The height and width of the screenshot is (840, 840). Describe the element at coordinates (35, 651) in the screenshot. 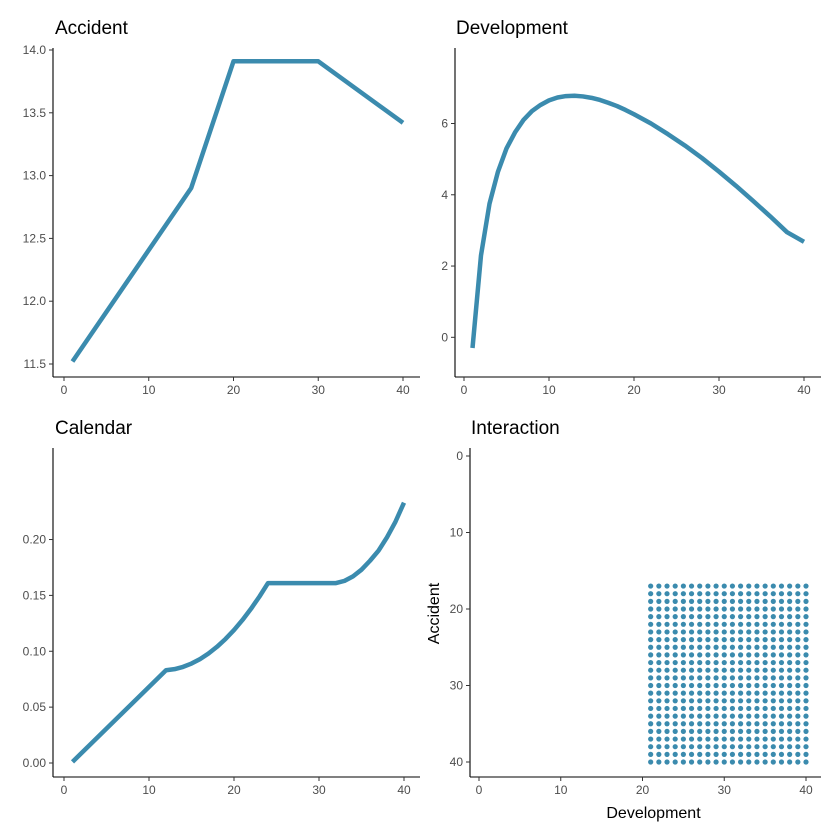

I see `calendar-y-tick-label: 0.10` at that location.